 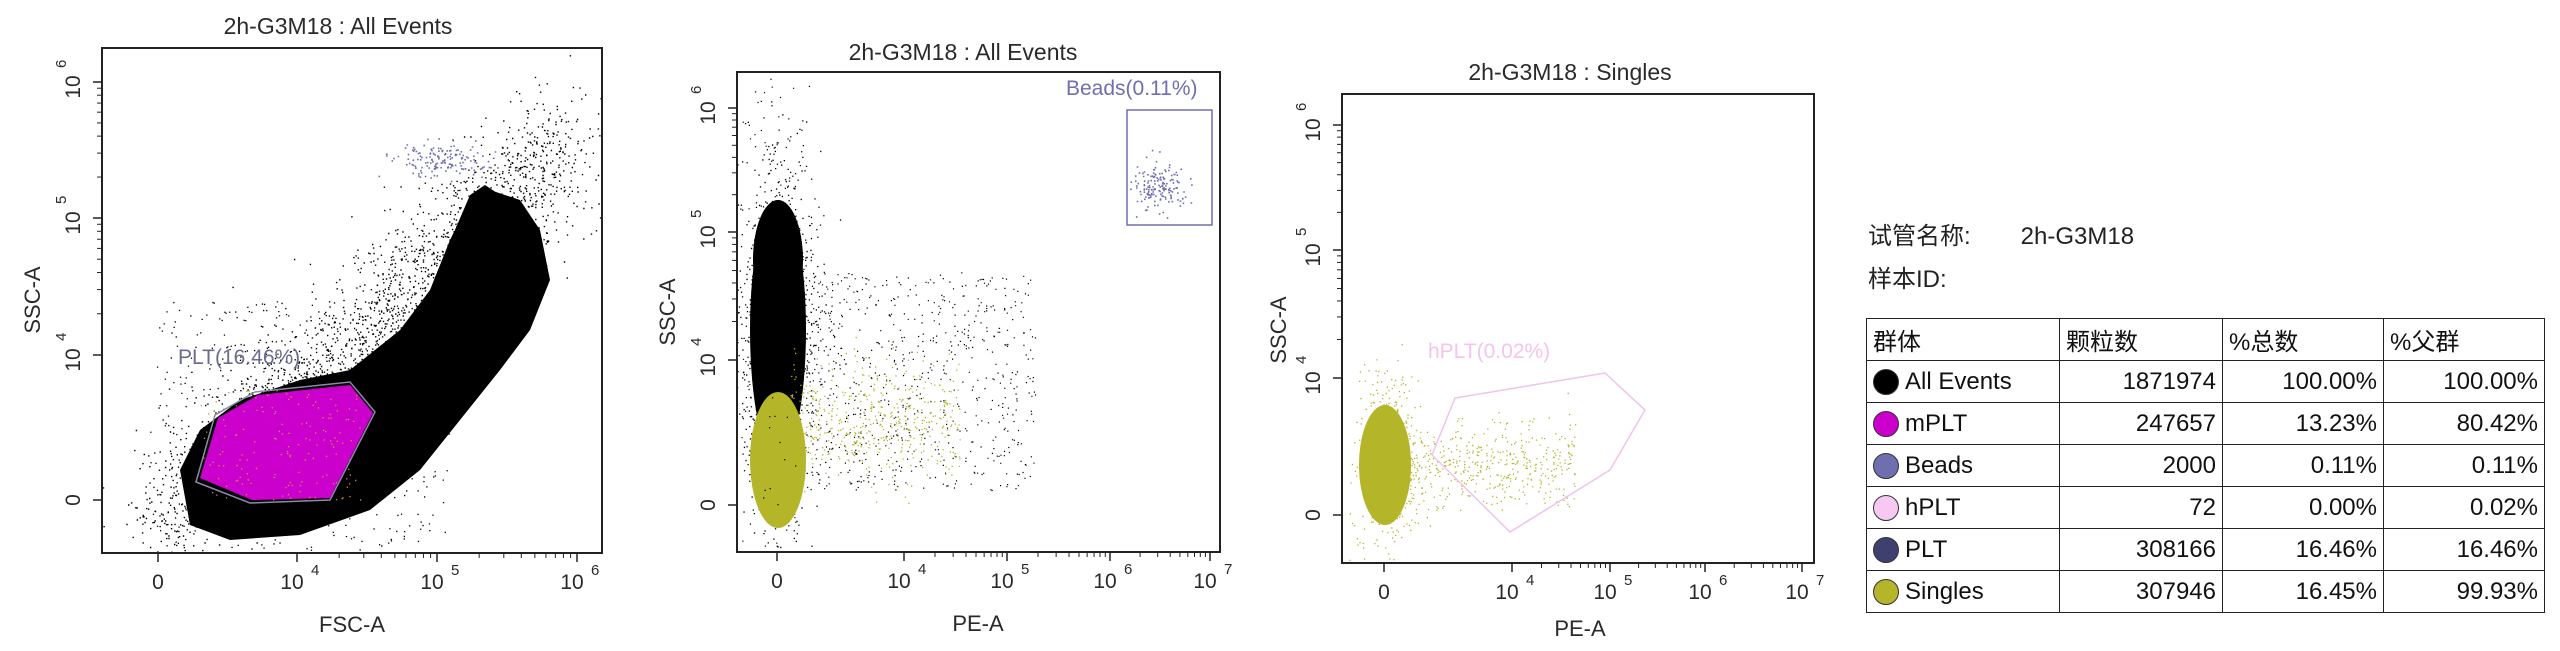 I want to click on plot-2-title: 2h-G3M18 : All Events, so click(x=963, y=52).